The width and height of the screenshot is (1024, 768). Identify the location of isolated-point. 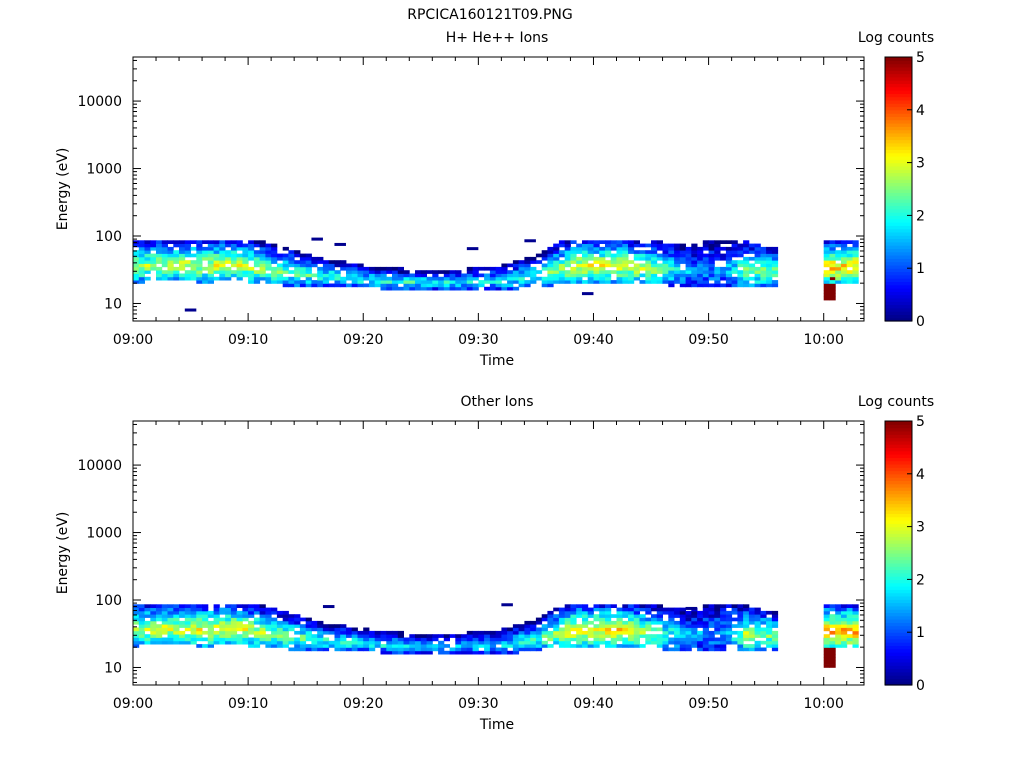
(530, 241).